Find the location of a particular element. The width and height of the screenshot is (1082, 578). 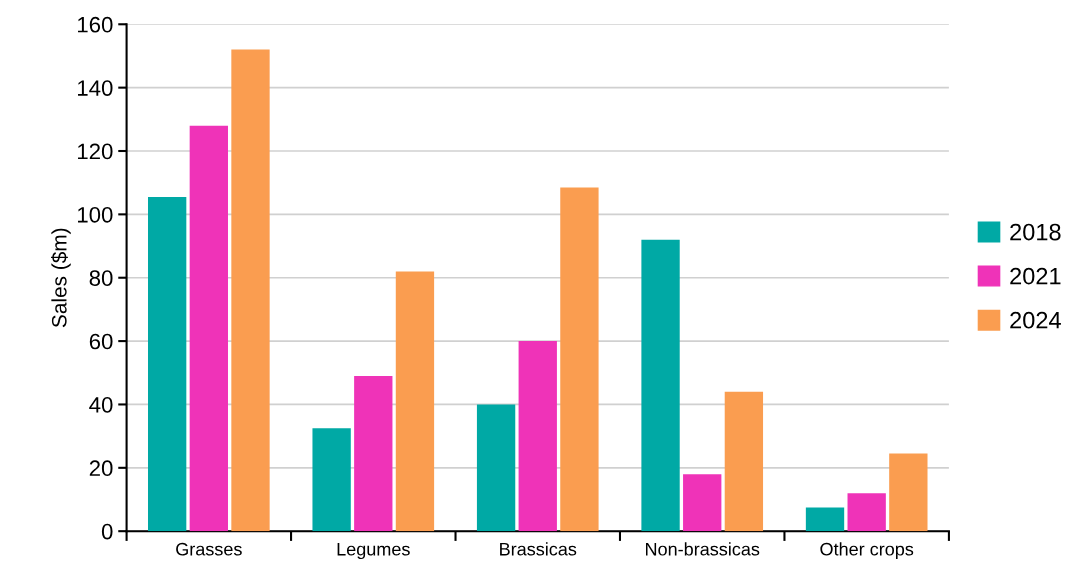

y-tick-label: 20 is located at coordinates (101, 468).